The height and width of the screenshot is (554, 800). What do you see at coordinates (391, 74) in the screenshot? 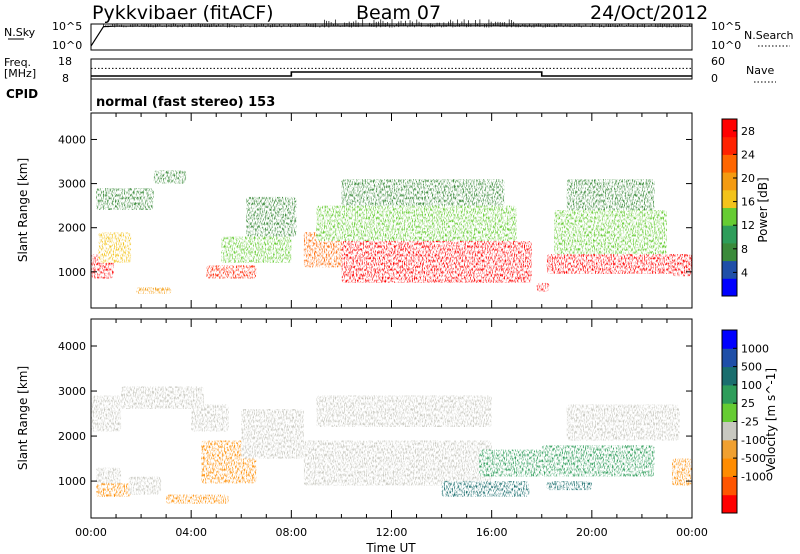
I see `freq-series-line` at bounding box center [391, 74].